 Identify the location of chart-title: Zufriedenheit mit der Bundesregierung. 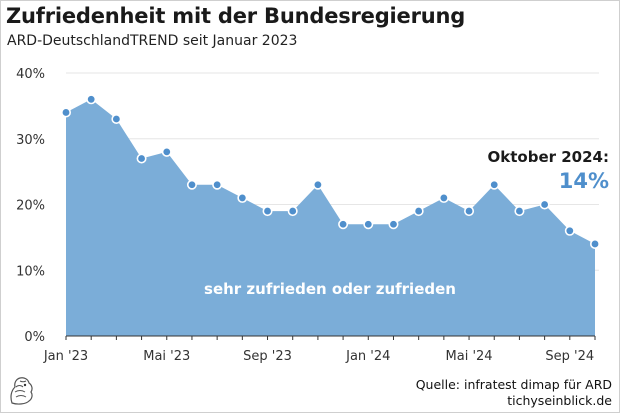
(236, 16).